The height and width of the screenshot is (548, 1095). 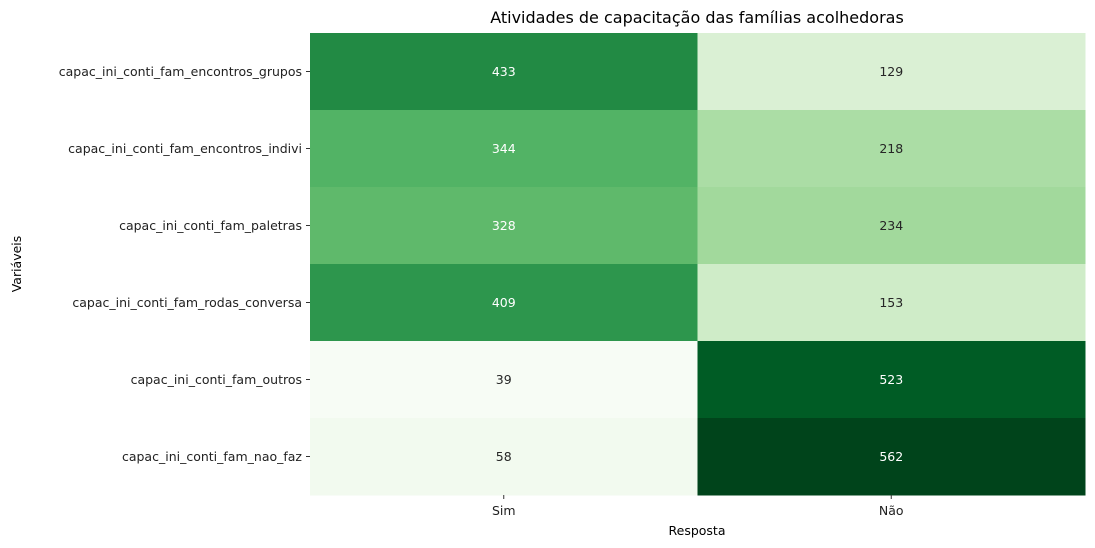 What do you see at coordinates (891, 510) in the screenshot?
I see `x-tick-label-1: Não` at bounding box center [891, 510].